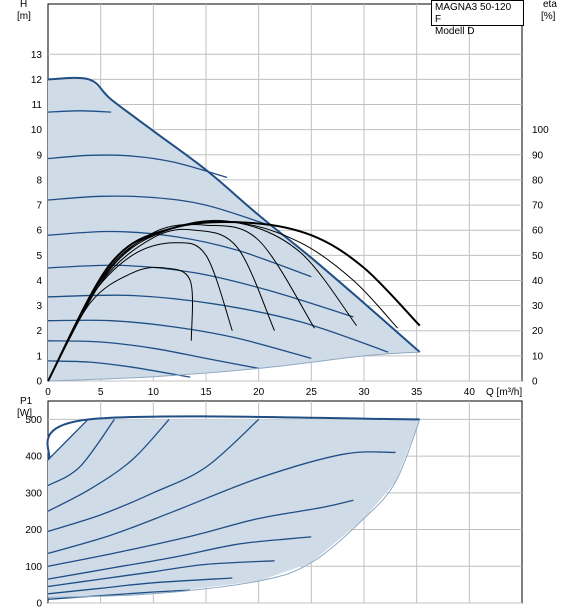  I want to click on legend-model: MAGNA3 50-120 F, so click(473, 13).